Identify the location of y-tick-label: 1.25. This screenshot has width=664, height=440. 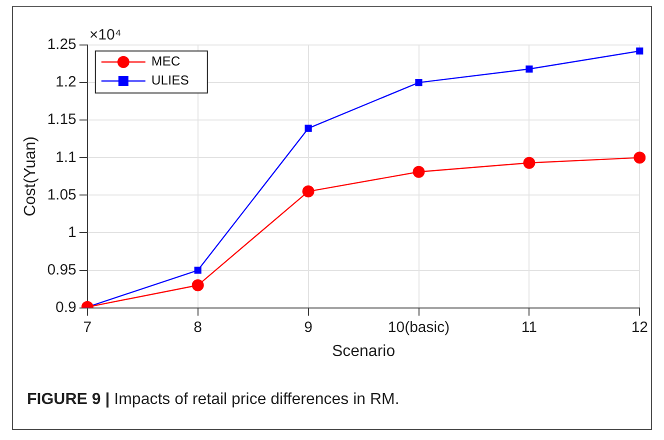
(61, 45).